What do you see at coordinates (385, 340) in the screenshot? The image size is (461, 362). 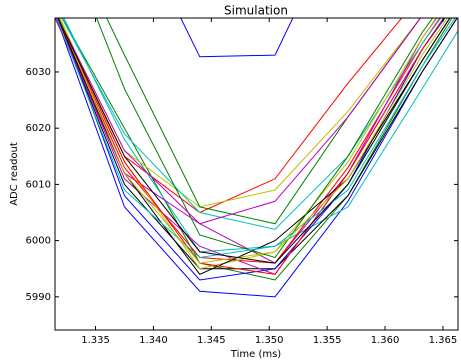 I see `x-tick-label: 1.360` at bounding box center [385, 340].